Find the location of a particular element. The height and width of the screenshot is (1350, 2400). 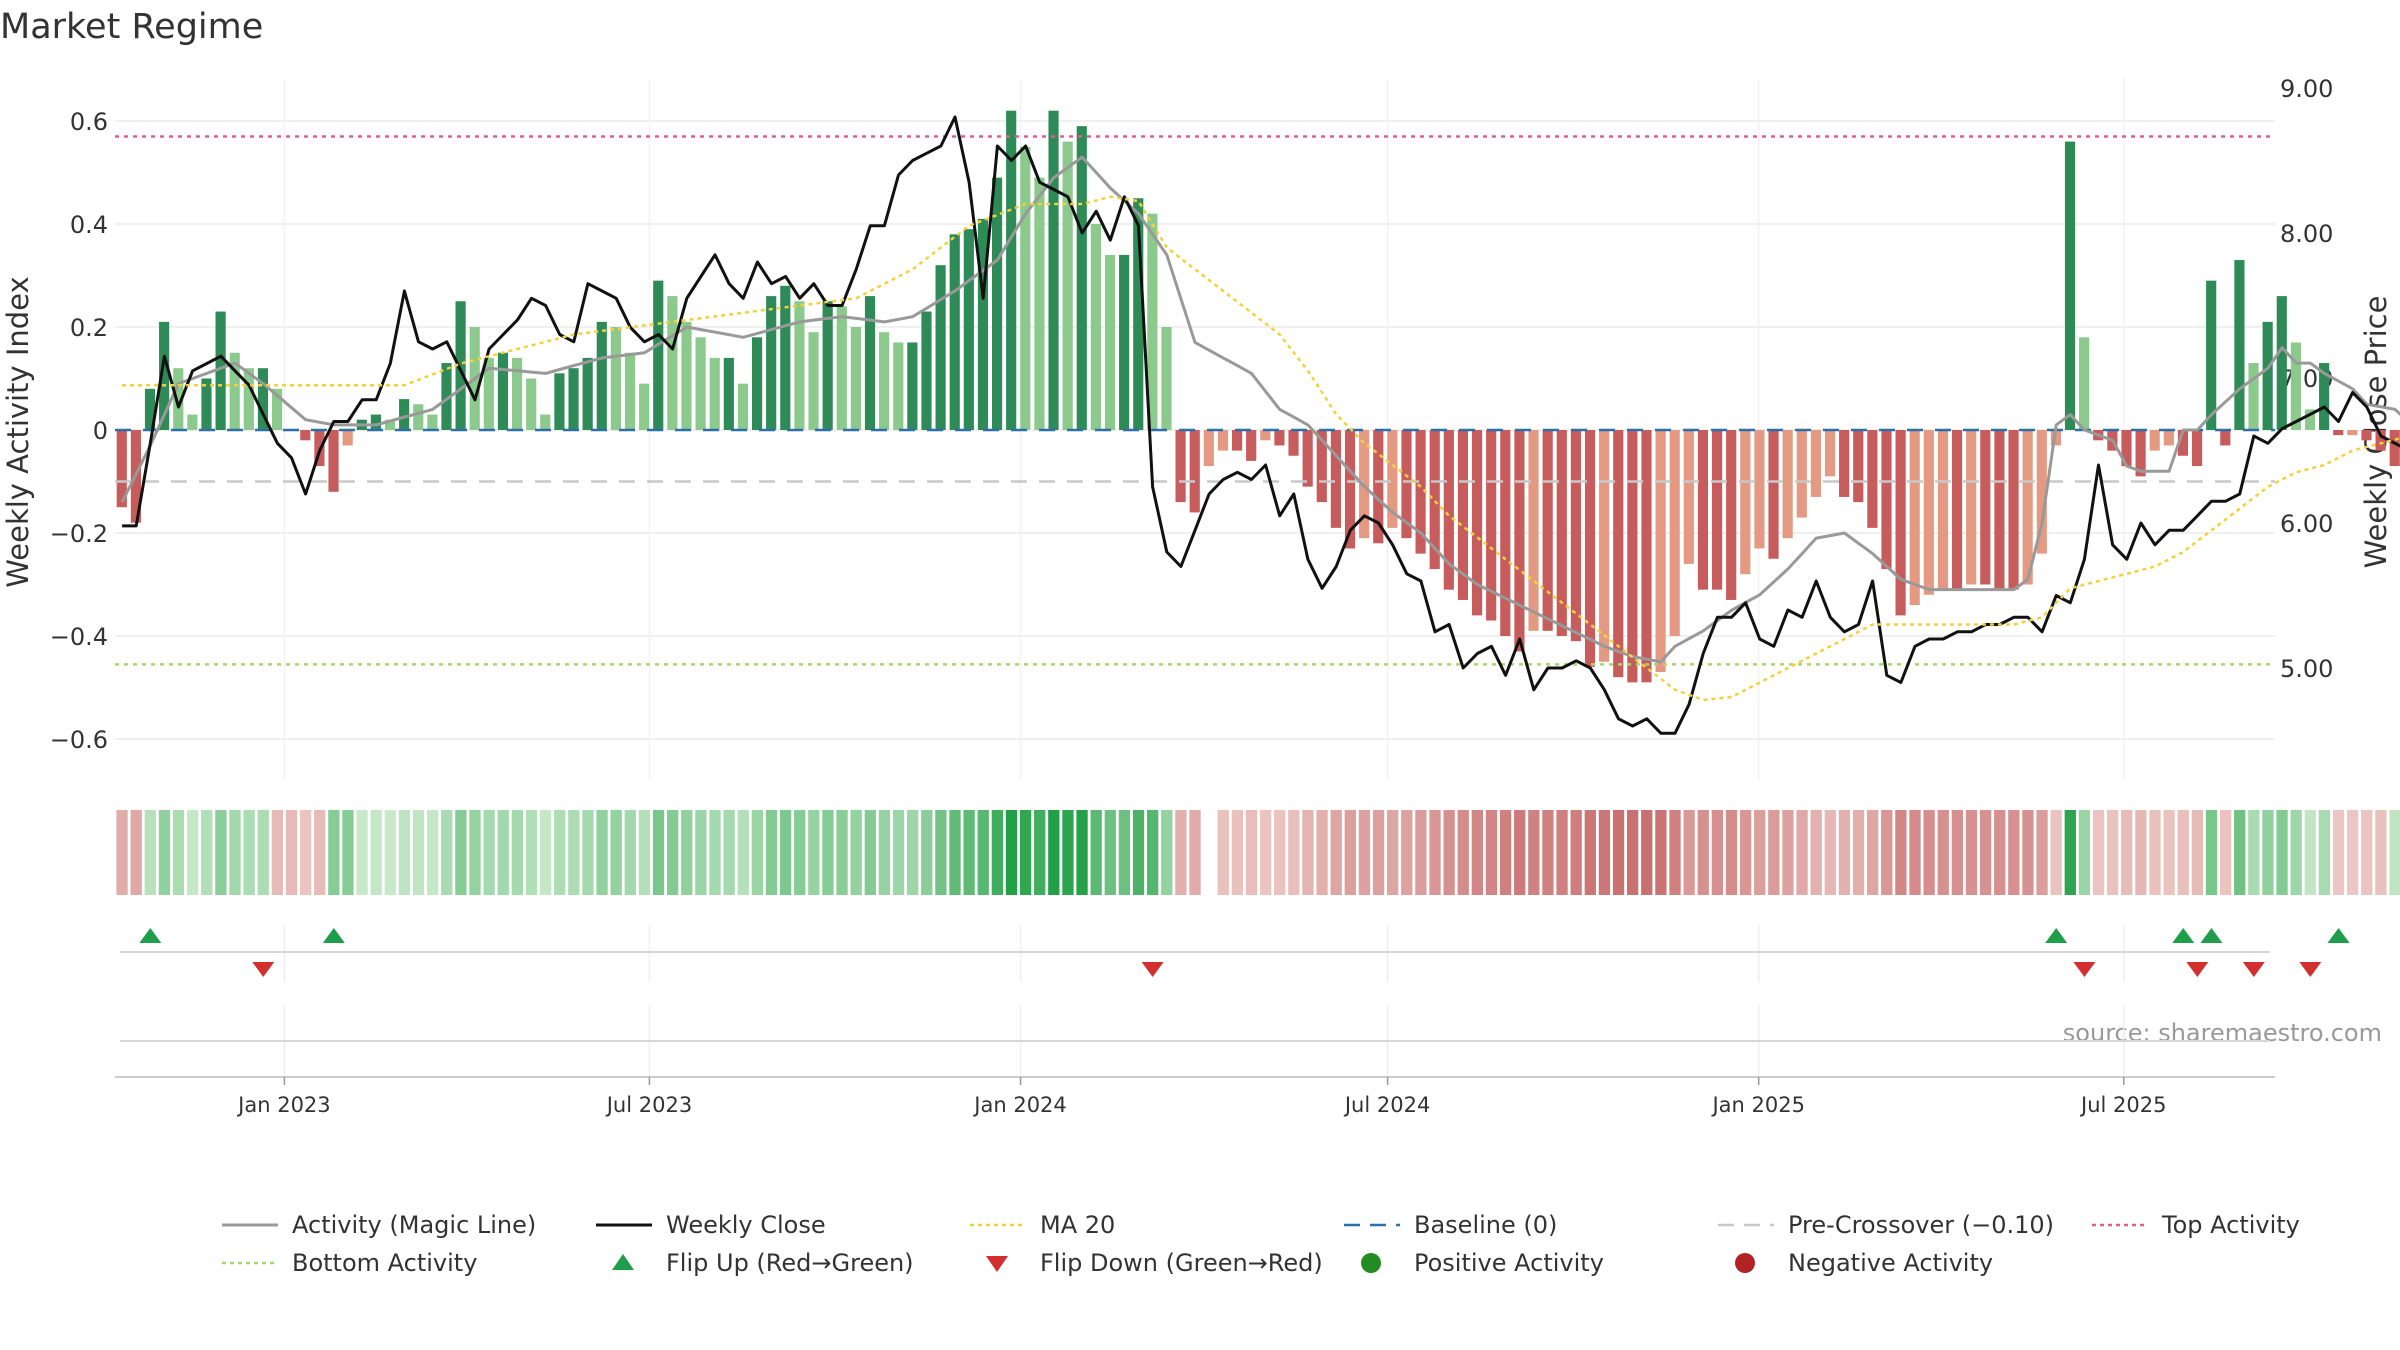

legend-item: Top Activity is located at coordinates (2196, 1225).